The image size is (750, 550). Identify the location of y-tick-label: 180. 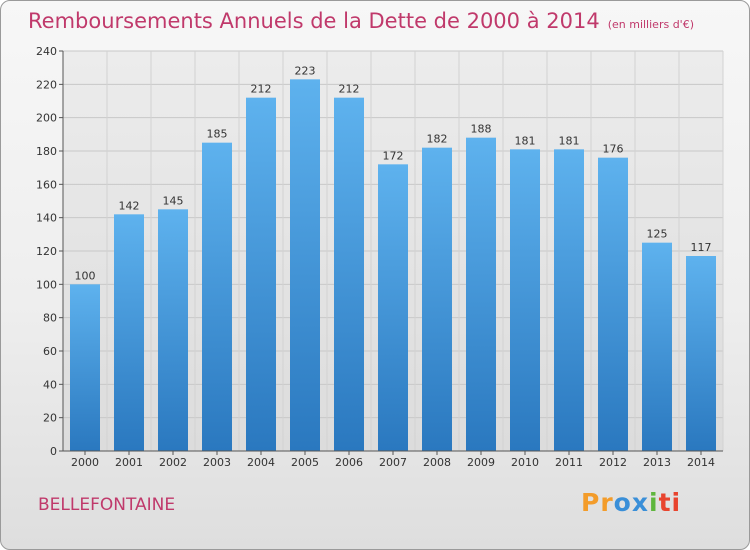
(46, 151).